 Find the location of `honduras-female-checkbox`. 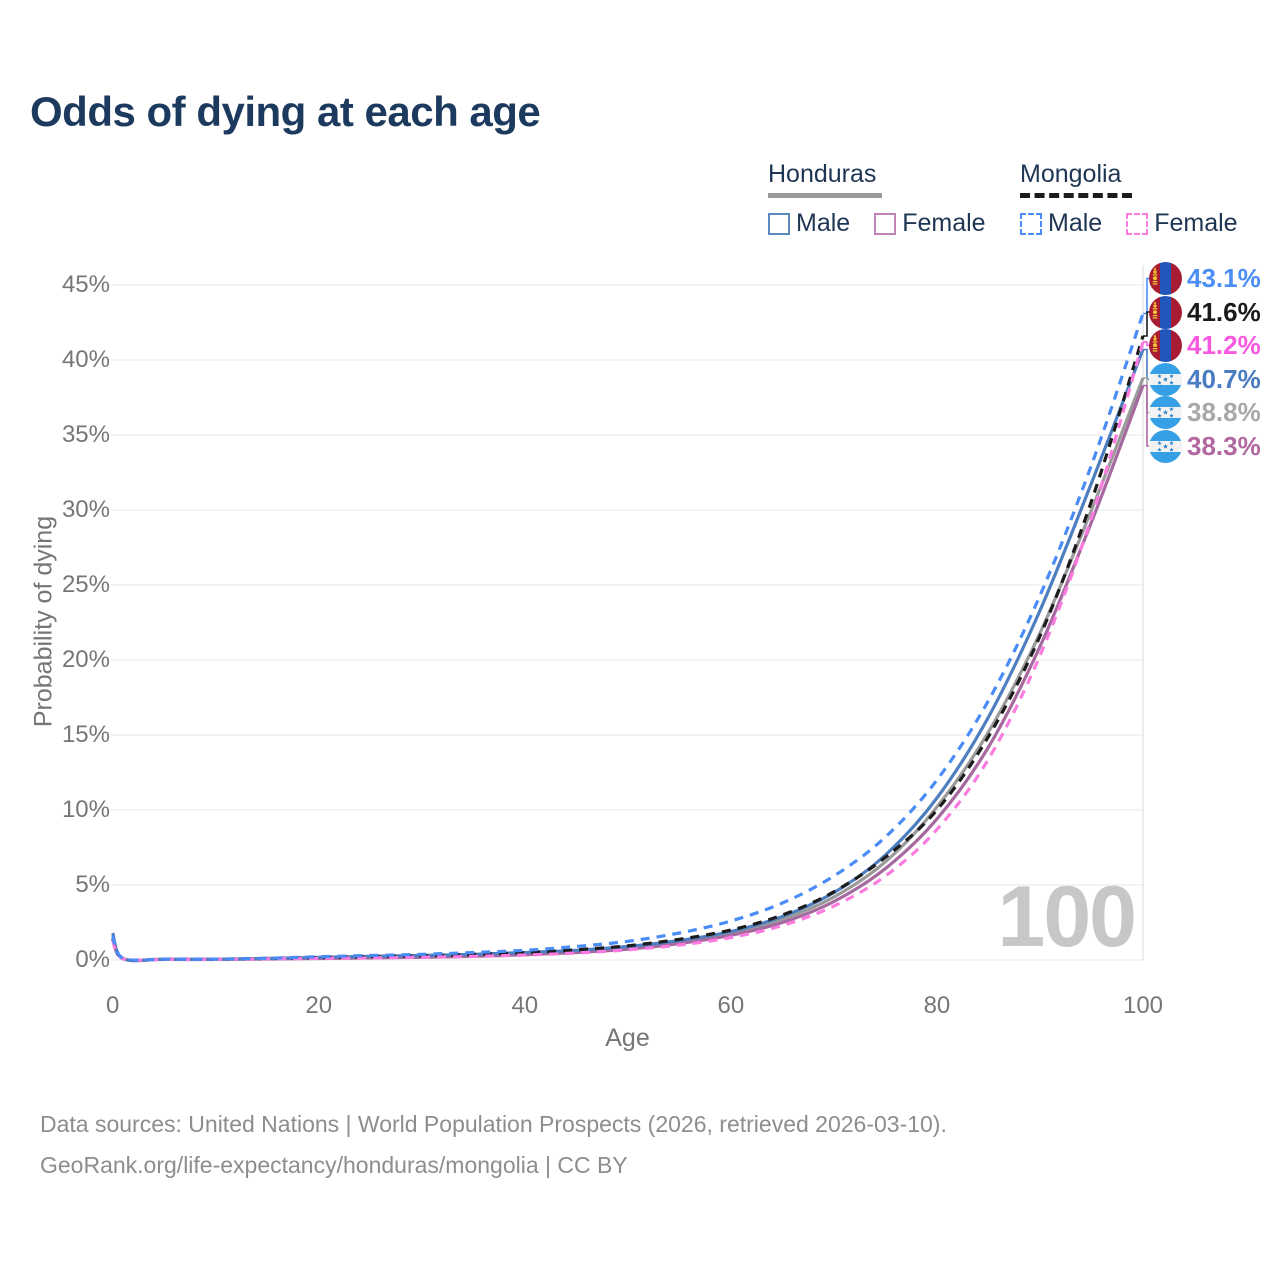

honduras-female-checkbox is located at coordinates (885, 223).